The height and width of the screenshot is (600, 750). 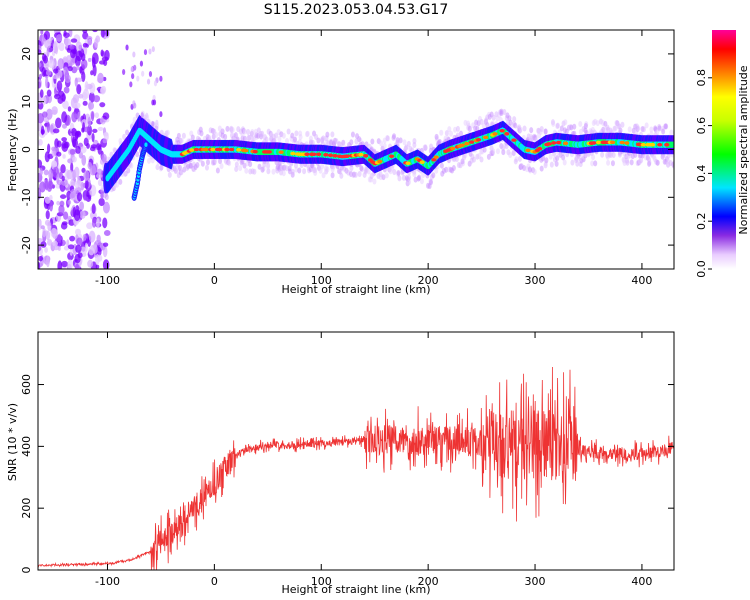 What do you see at coordinates (26, 54) in the screenshot?
I see `spectrogram-ytick-label: 20` at bounding box center [26, 54].